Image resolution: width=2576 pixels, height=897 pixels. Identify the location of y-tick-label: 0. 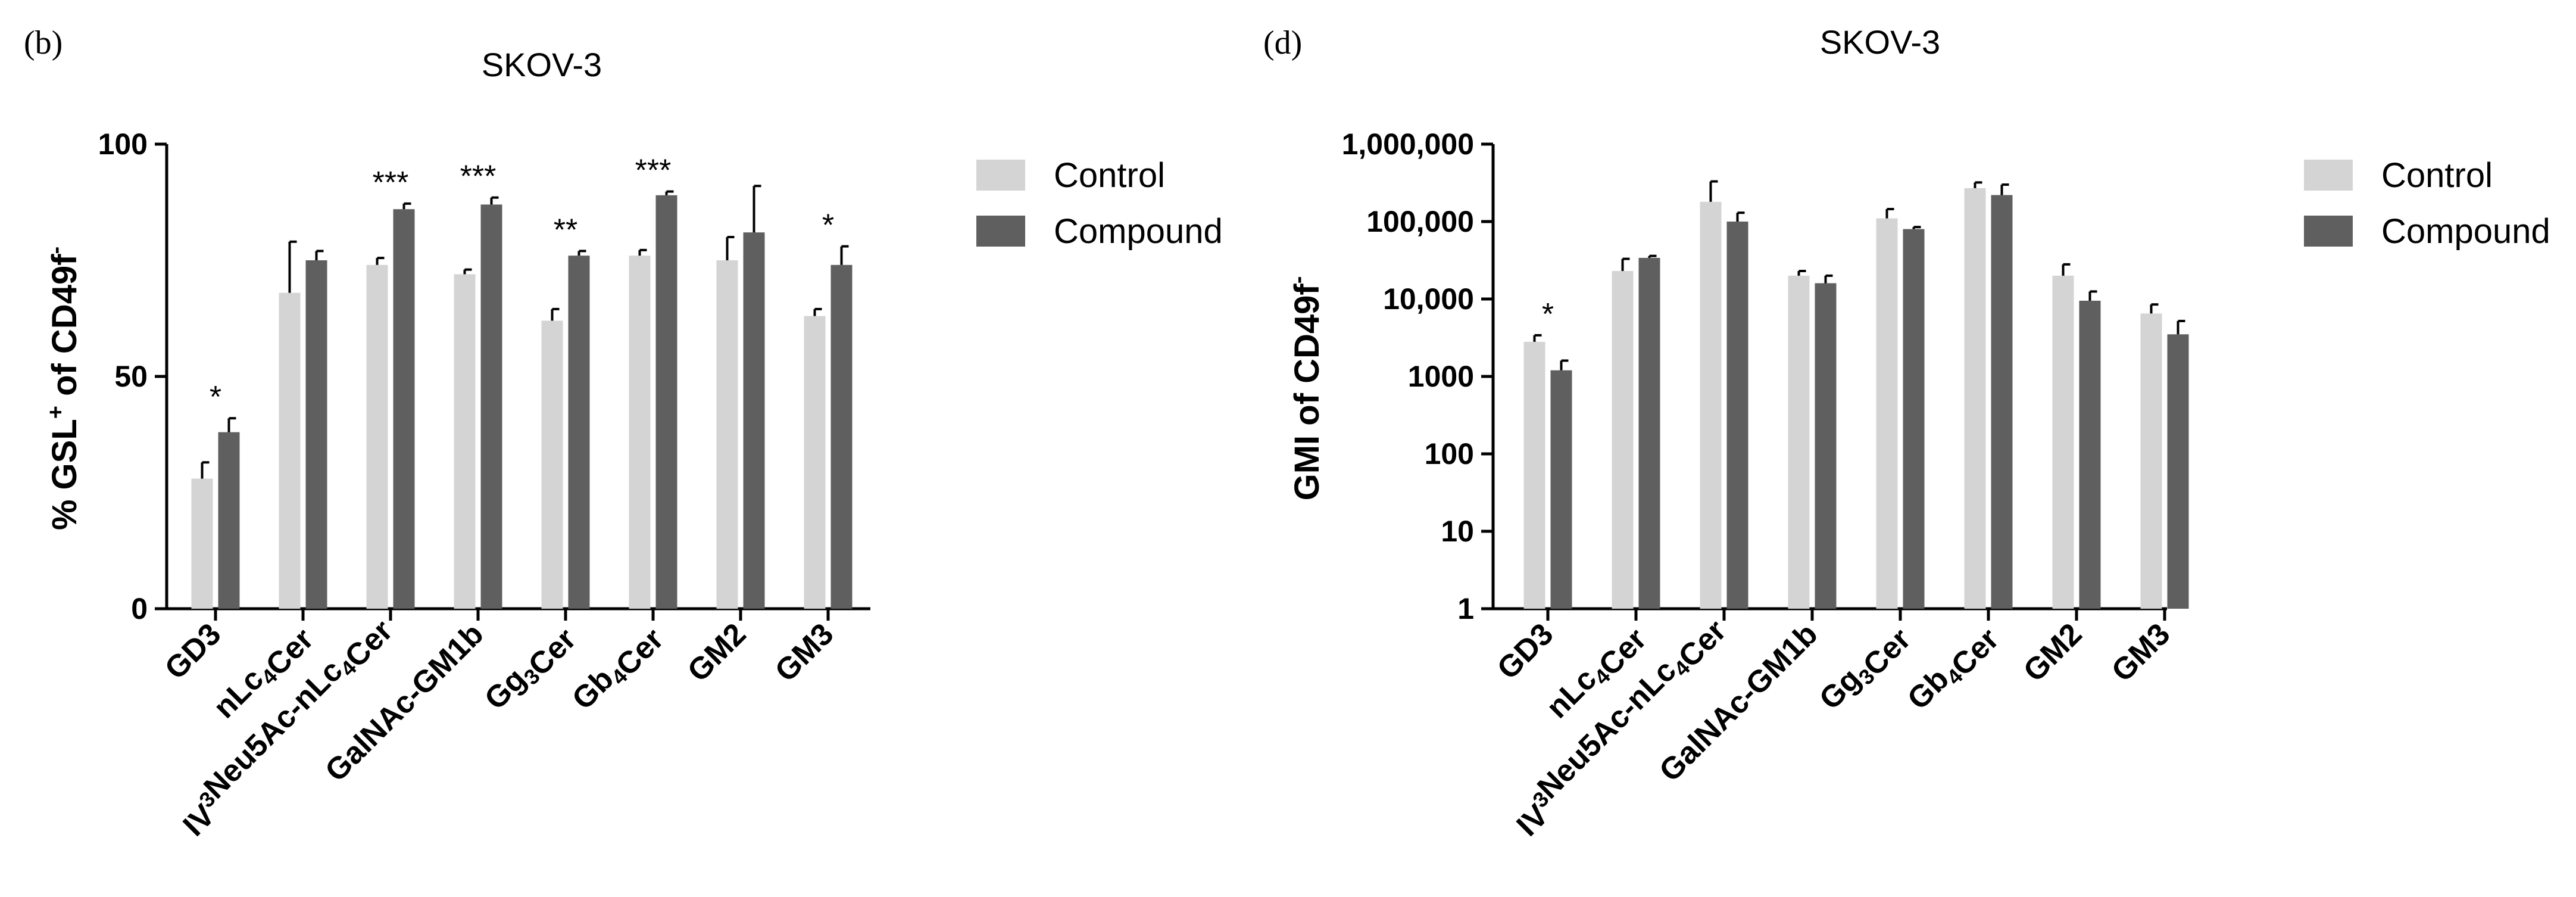
(139, 608).